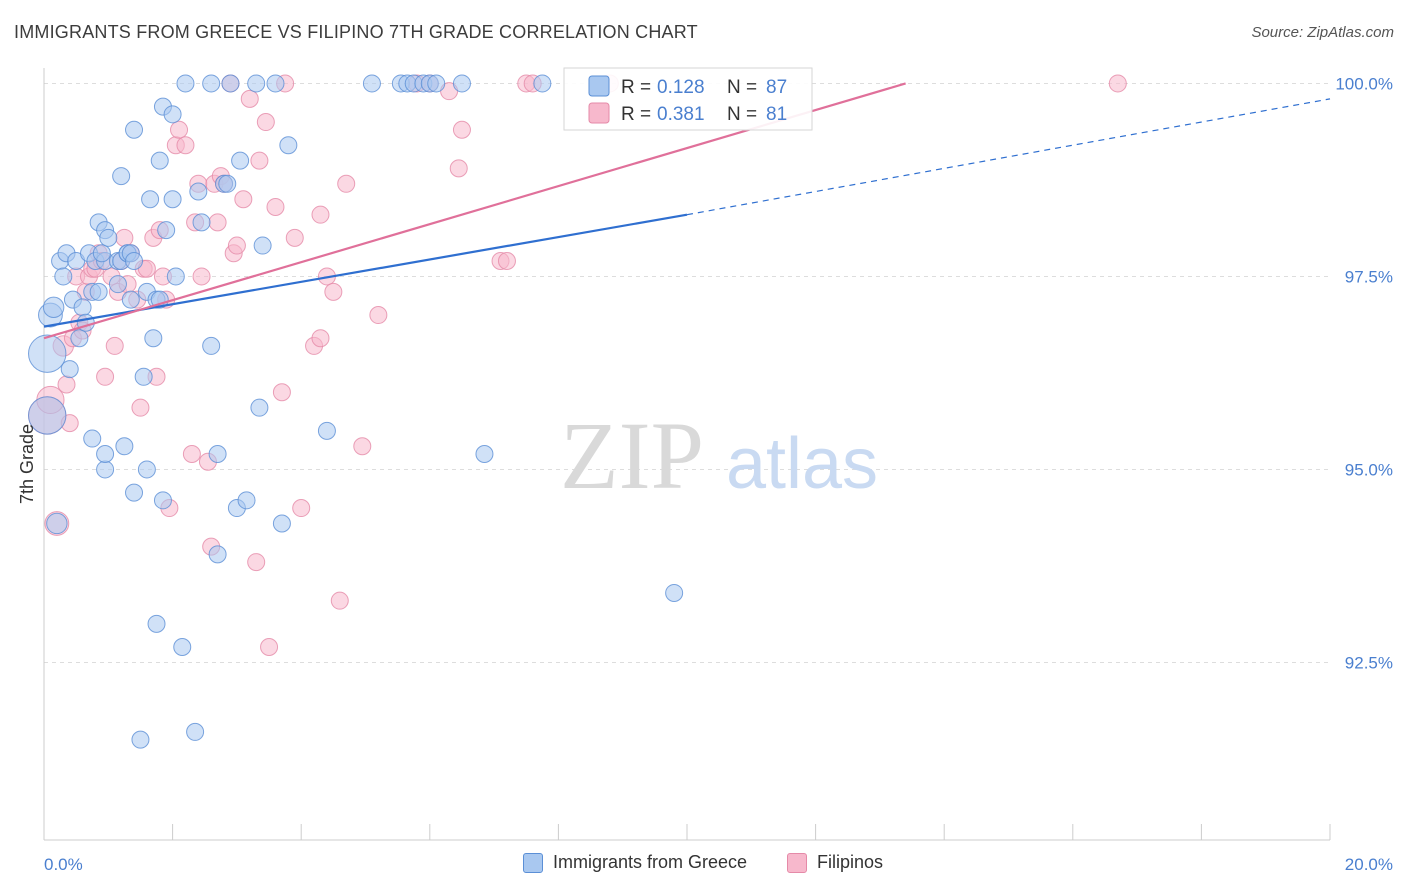 Image resolution: width=1406 pixels, height=892 pixels. I want to click on watermark-atlas: atlas, so click(802, 464).